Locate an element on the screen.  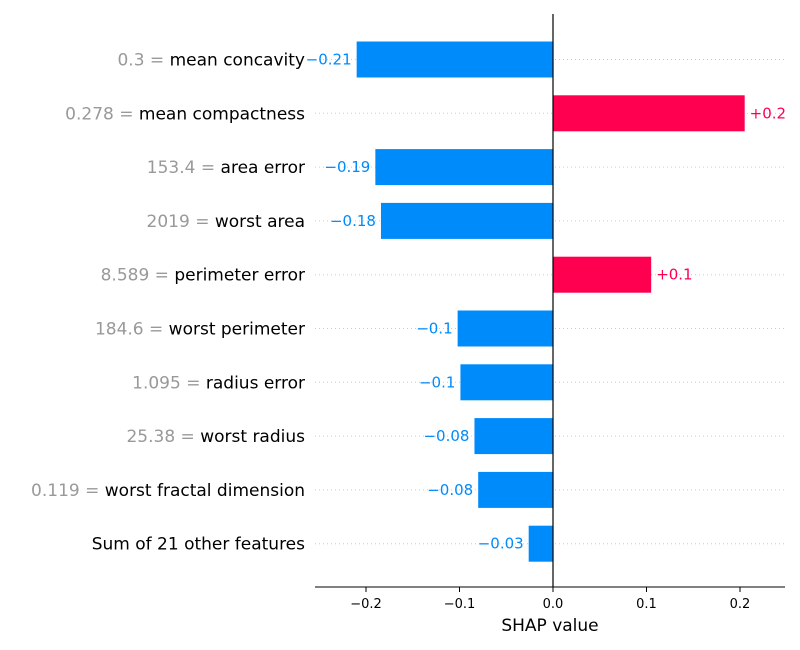
feature-label: 153.4 = area error is located at coordinates (226, 168).